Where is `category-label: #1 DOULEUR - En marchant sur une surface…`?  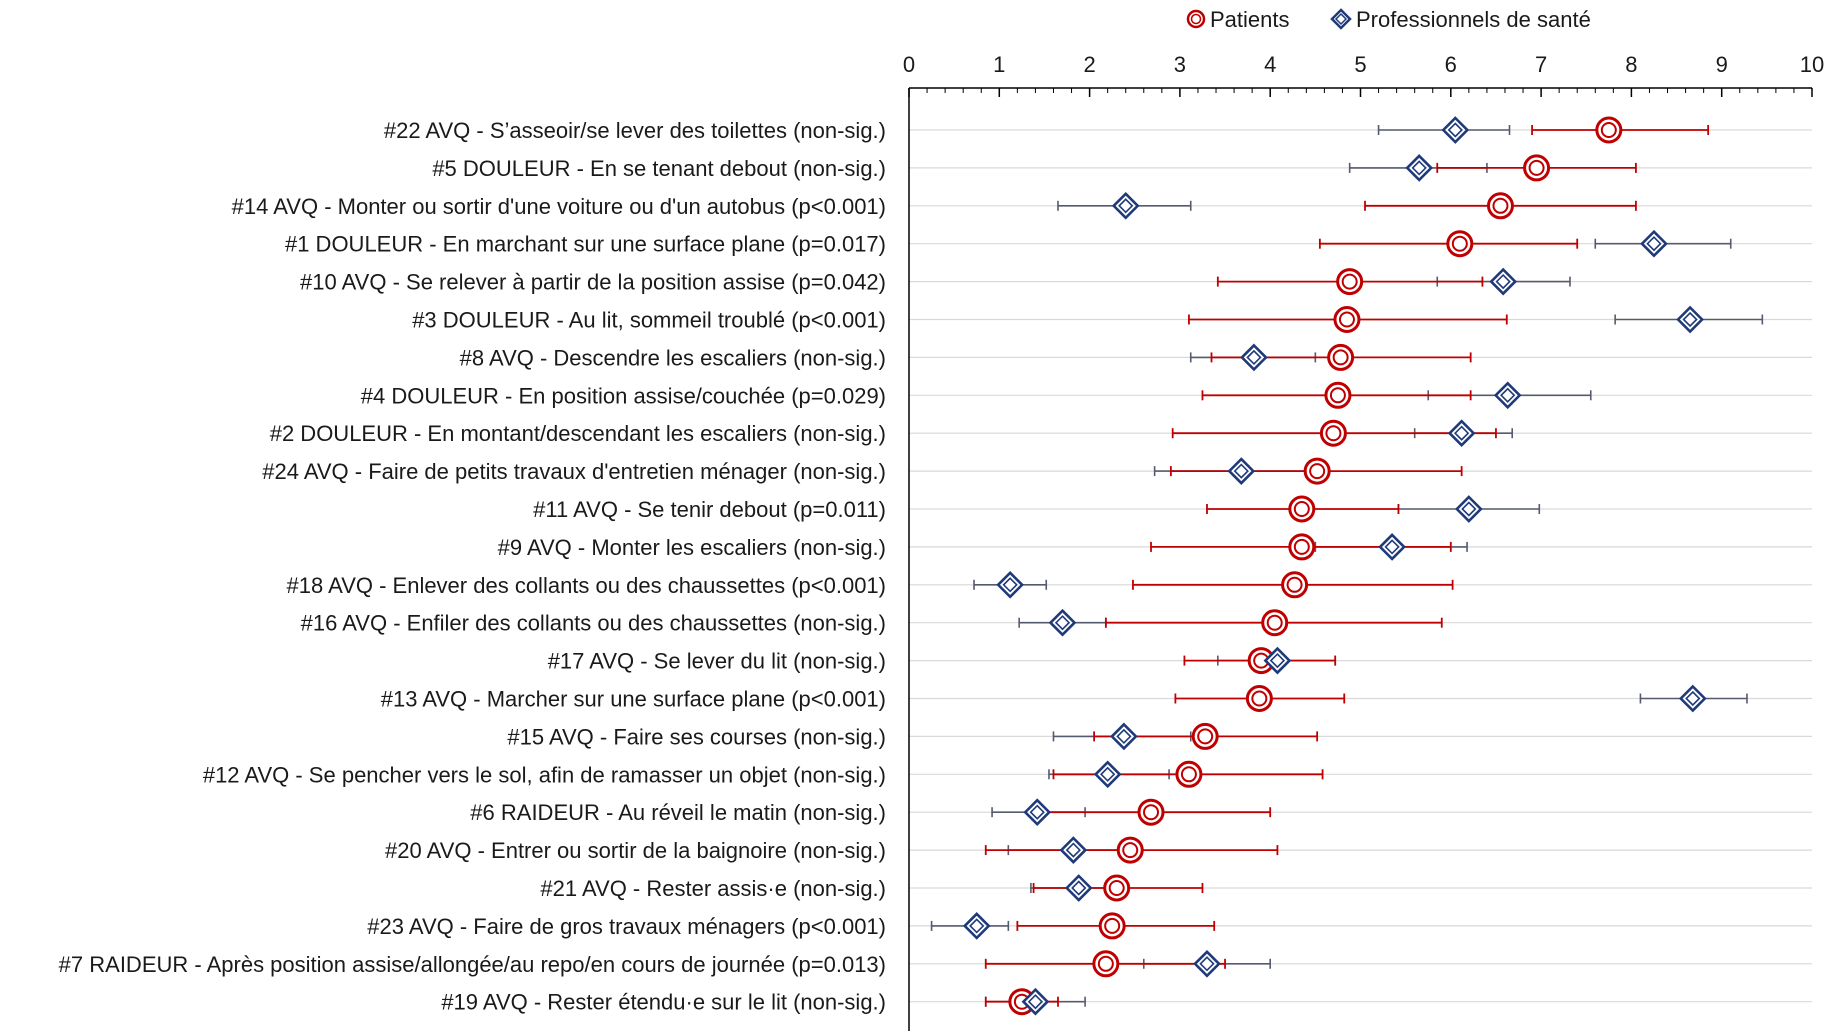
category-label: #1 DOULEUR - En marchant sur une surface… is located at coordinates (585, 244).